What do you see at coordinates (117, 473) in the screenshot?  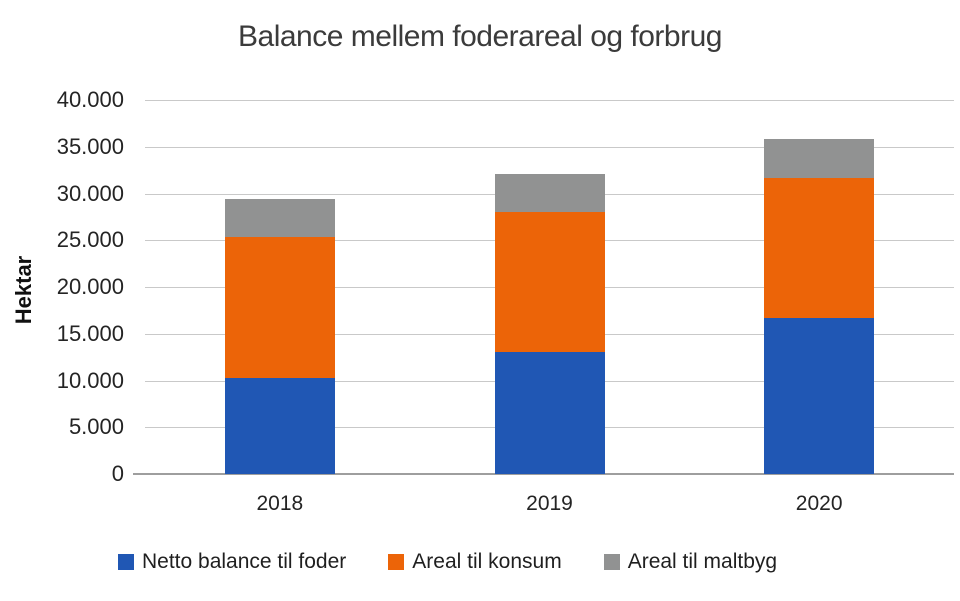 I see `y-tick-label: 0` at bounding box center [117, 473].